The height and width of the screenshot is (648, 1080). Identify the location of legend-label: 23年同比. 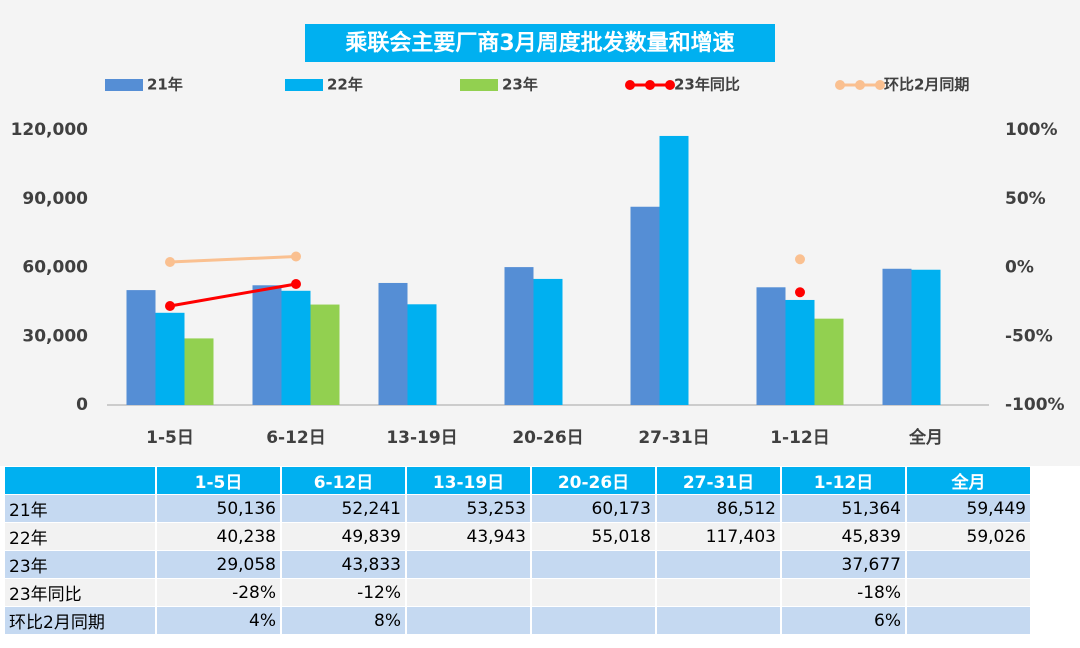
(707, 85).